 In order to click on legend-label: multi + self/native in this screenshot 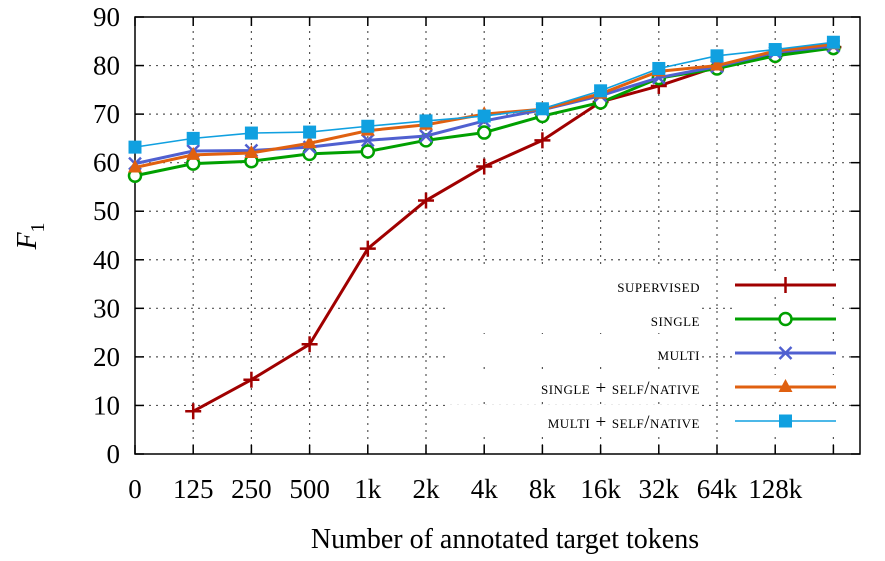, I will do `click(624, 422)`.